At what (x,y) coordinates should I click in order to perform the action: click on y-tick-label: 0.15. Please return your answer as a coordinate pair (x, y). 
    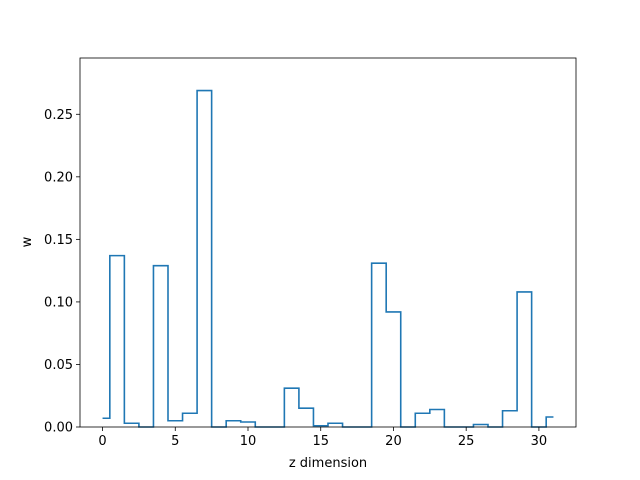
    Looking at the image, I should click on (58, 240).